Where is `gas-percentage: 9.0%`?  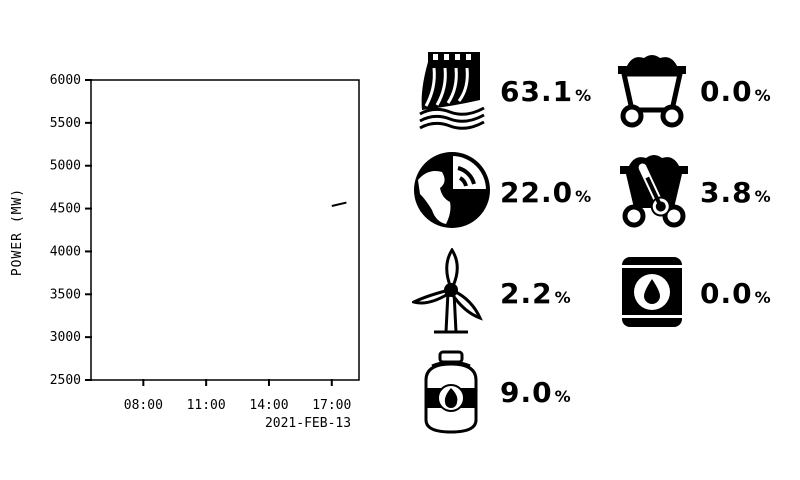 gas-percentage: 9.0% is located at coordinates (536, 392).